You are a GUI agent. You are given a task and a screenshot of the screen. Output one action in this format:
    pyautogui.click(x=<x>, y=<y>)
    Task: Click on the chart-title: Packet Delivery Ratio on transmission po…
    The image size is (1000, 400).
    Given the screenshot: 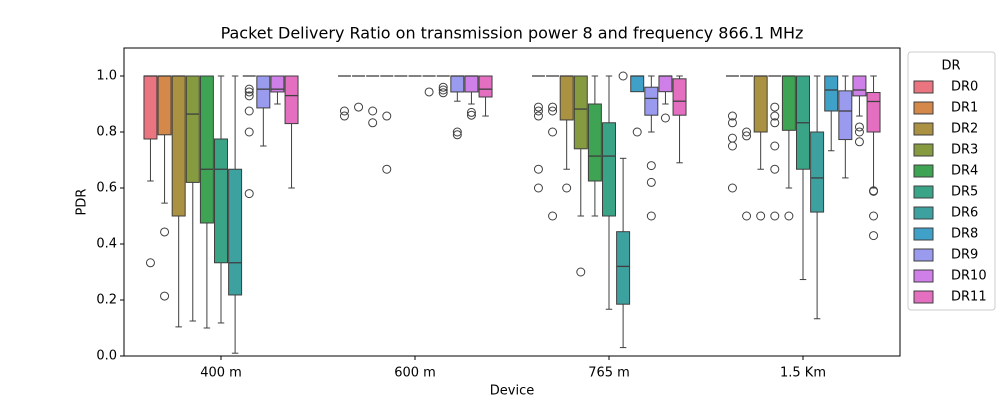 What is the action you would take?
    pyautogui.click(x=512, y=33)
    